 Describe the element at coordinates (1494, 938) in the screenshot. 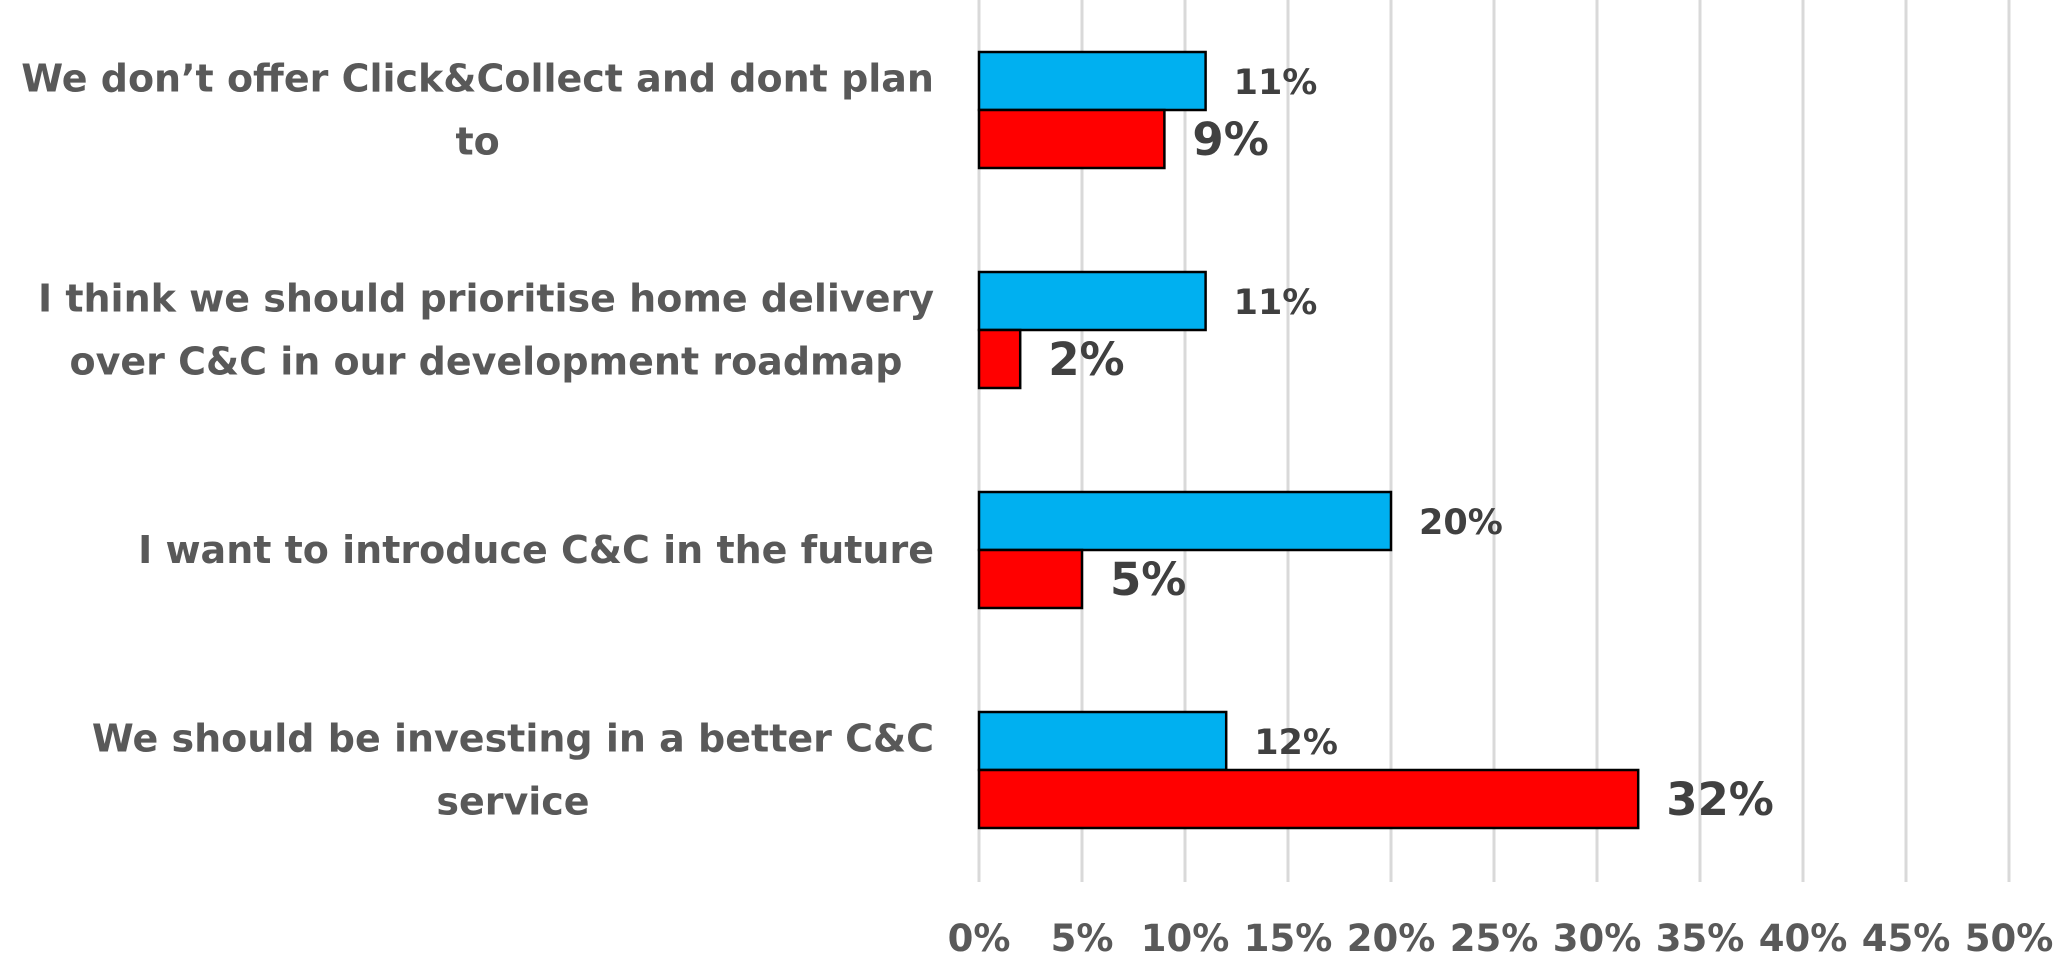

I see `x-tick-label: 25%` at that location.